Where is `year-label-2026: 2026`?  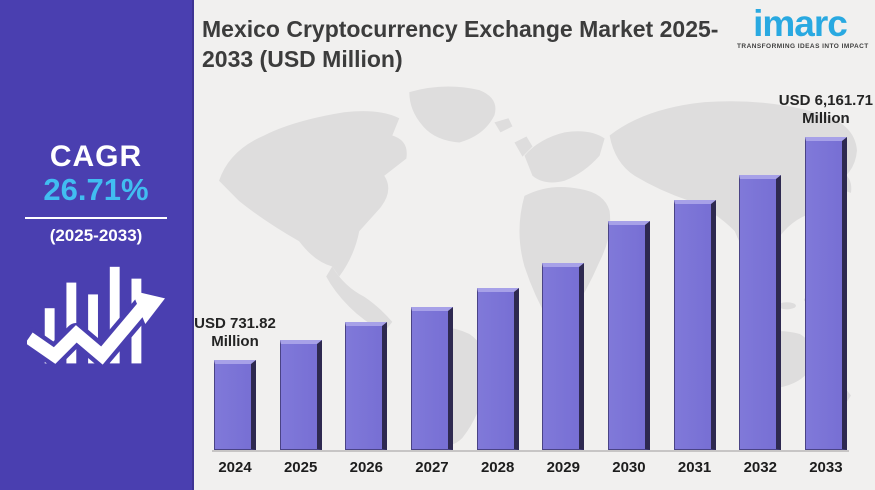
year-label-2026: 2026 is located at coordinates (366, 467).